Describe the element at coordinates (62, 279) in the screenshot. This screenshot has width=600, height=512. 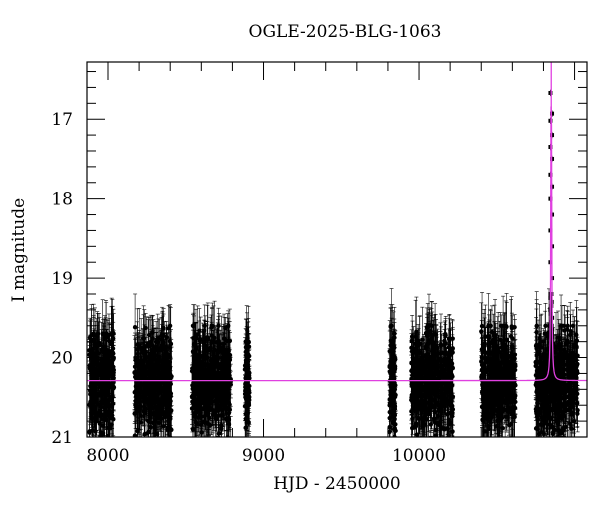
I see `y-tick-label: 19` at that location.